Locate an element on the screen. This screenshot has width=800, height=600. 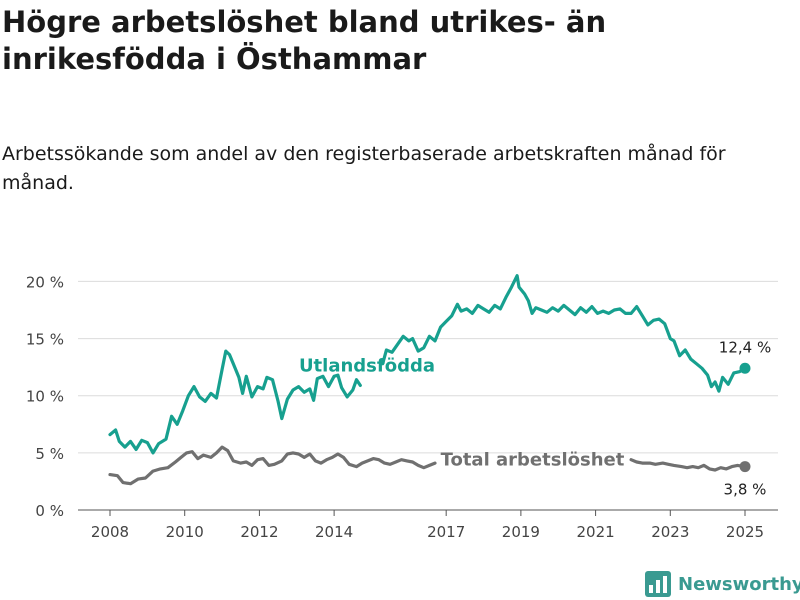
brand-logo: Newsworthy is located at coordinates (722, 584).